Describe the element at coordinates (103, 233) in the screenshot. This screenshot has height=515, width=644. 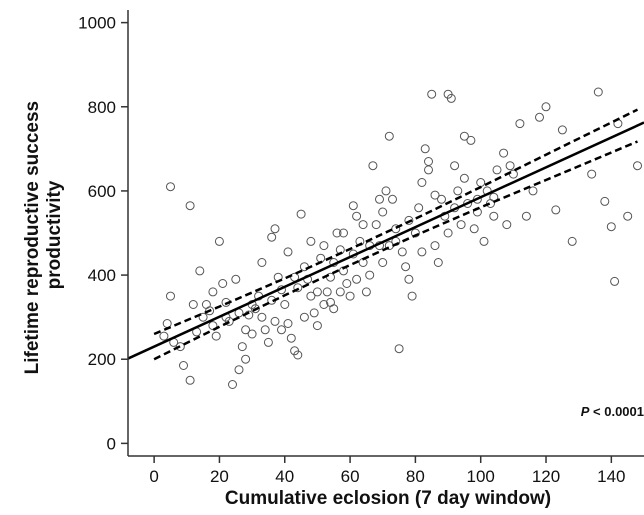
I see `y-axis: 0 200 400 600 800 1000` at that location.